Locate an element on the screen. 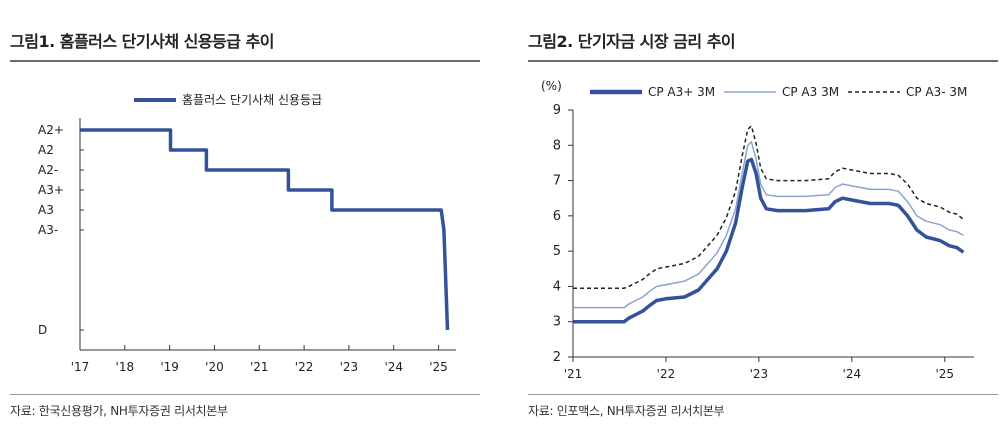 This screenshot has height=443, width=1003. chart2-title: 그림2. 단기자금 시장 금리 추이 is located at coordinates (632, 41).